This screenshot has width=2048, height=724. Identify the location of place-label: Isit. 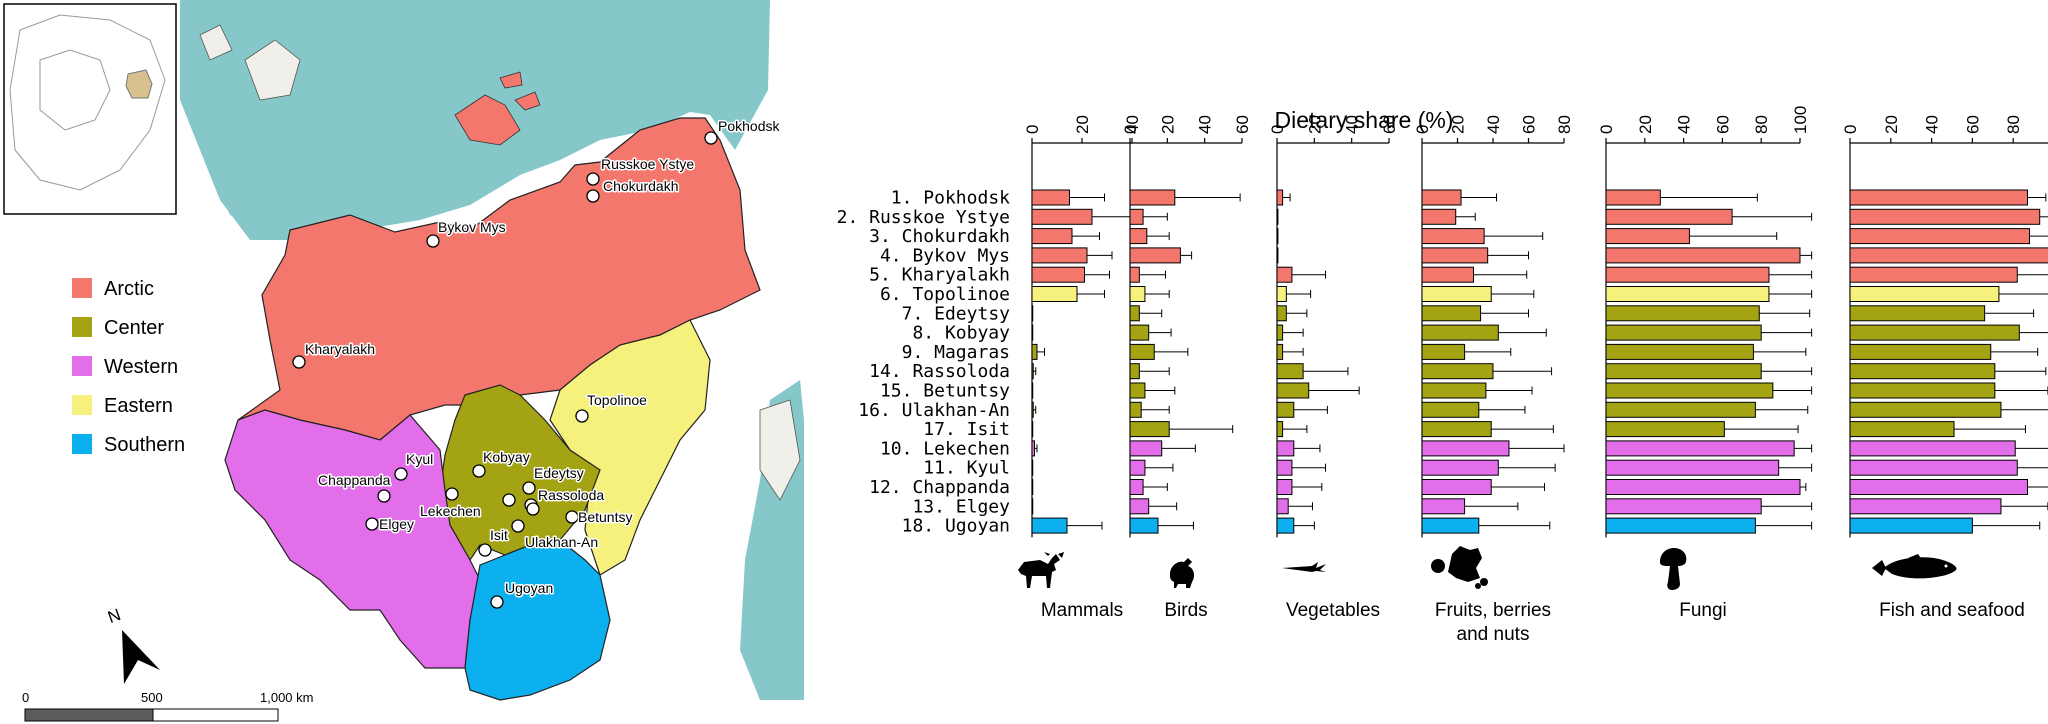
(499, 535).